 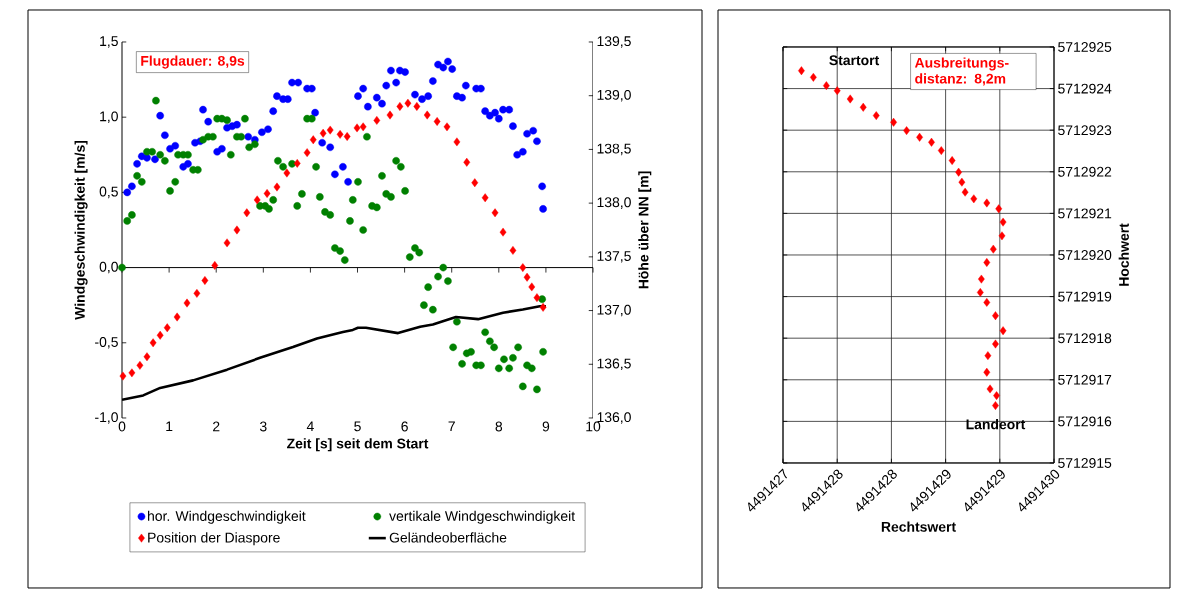 I want to click on y-tick-label: 5712919, so click(x=1085, y=296).